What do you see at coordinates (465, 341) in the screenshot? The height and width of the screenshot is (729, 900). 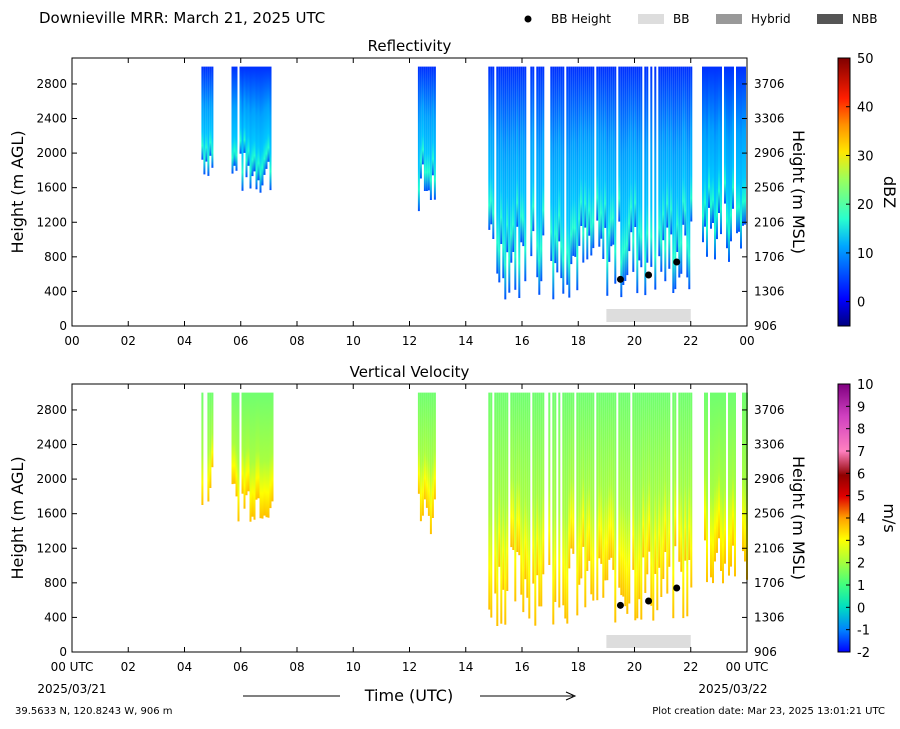 I see `reflectivity-x-tick-label: 14` at bounding box center [465, 341].